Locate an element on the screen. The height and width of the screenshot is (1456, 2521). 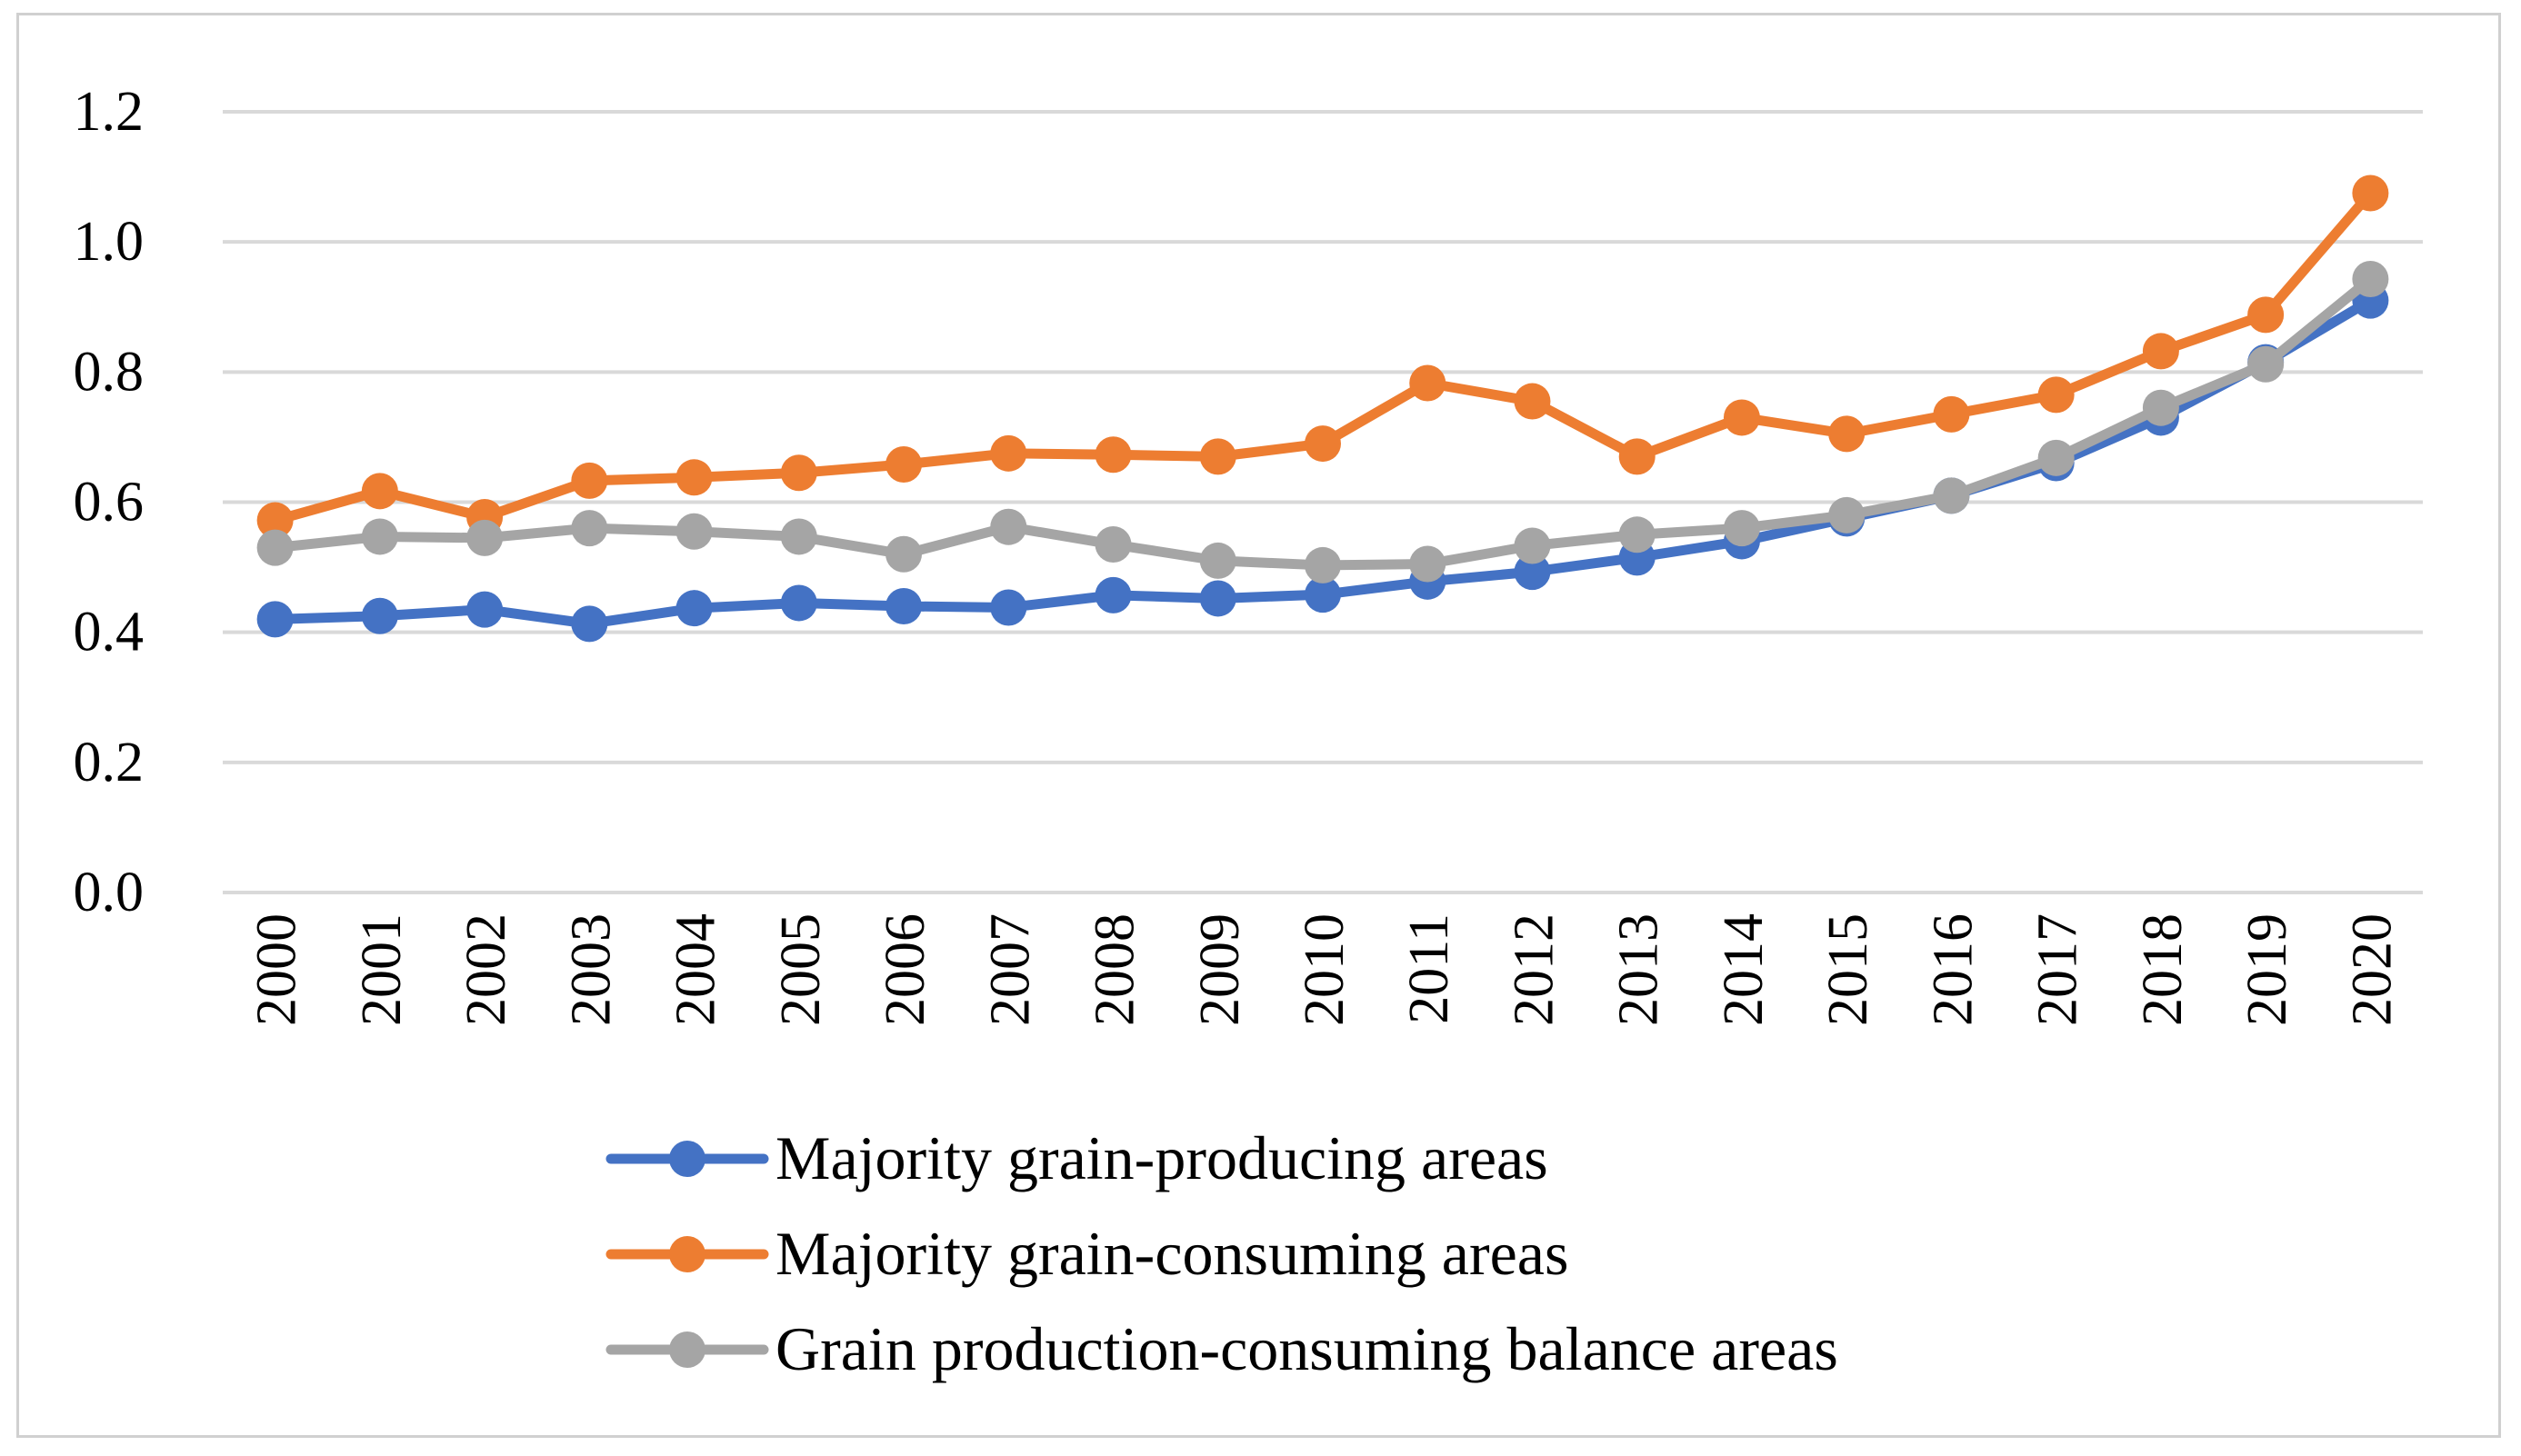
x-tick-label: 2012 is located at coordinates (1534, 969).